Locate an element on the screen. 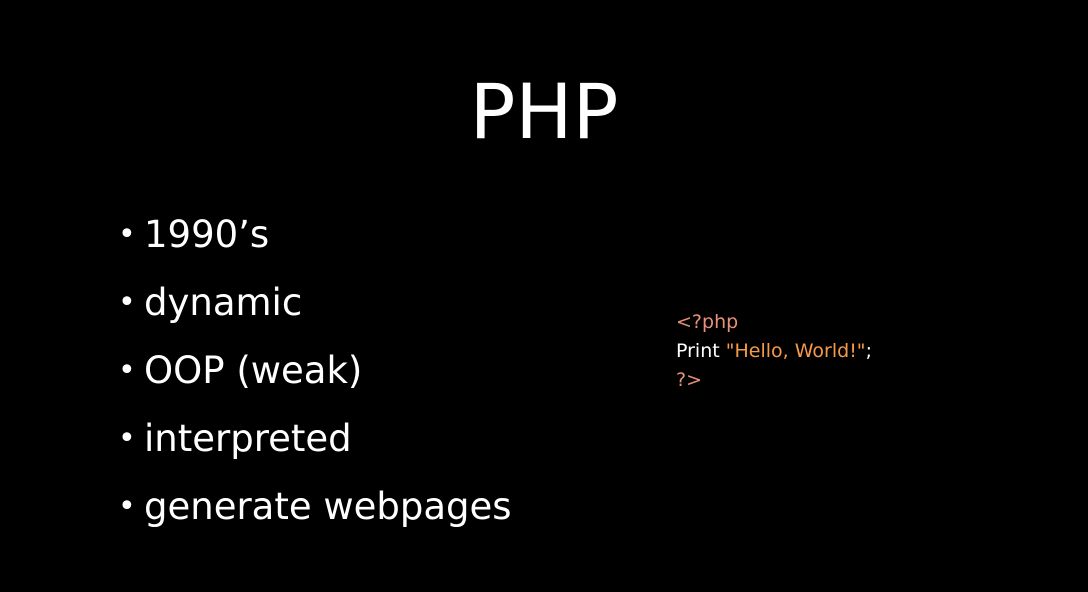  code-keyword: Print is located at coordinates (698, 351).